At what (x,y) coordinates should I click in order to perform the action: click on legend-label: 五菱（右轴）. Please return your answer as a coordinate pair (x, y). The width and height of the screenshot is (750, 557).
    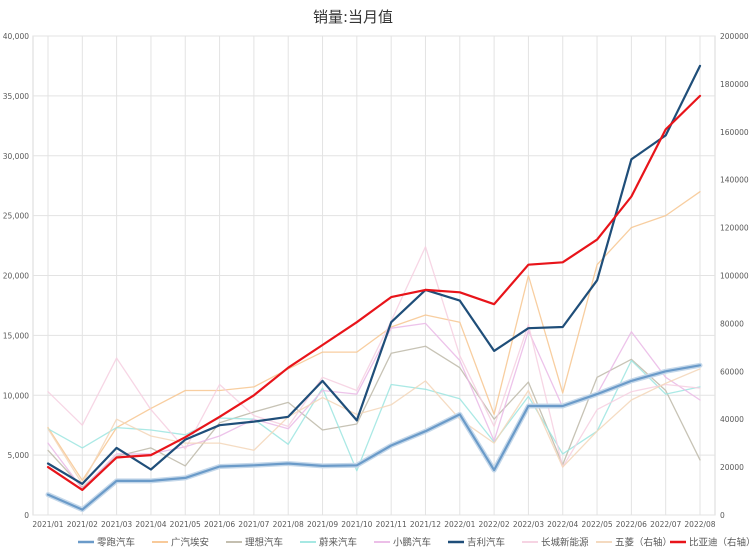
    Looking at the image, I should click on (643, 543).